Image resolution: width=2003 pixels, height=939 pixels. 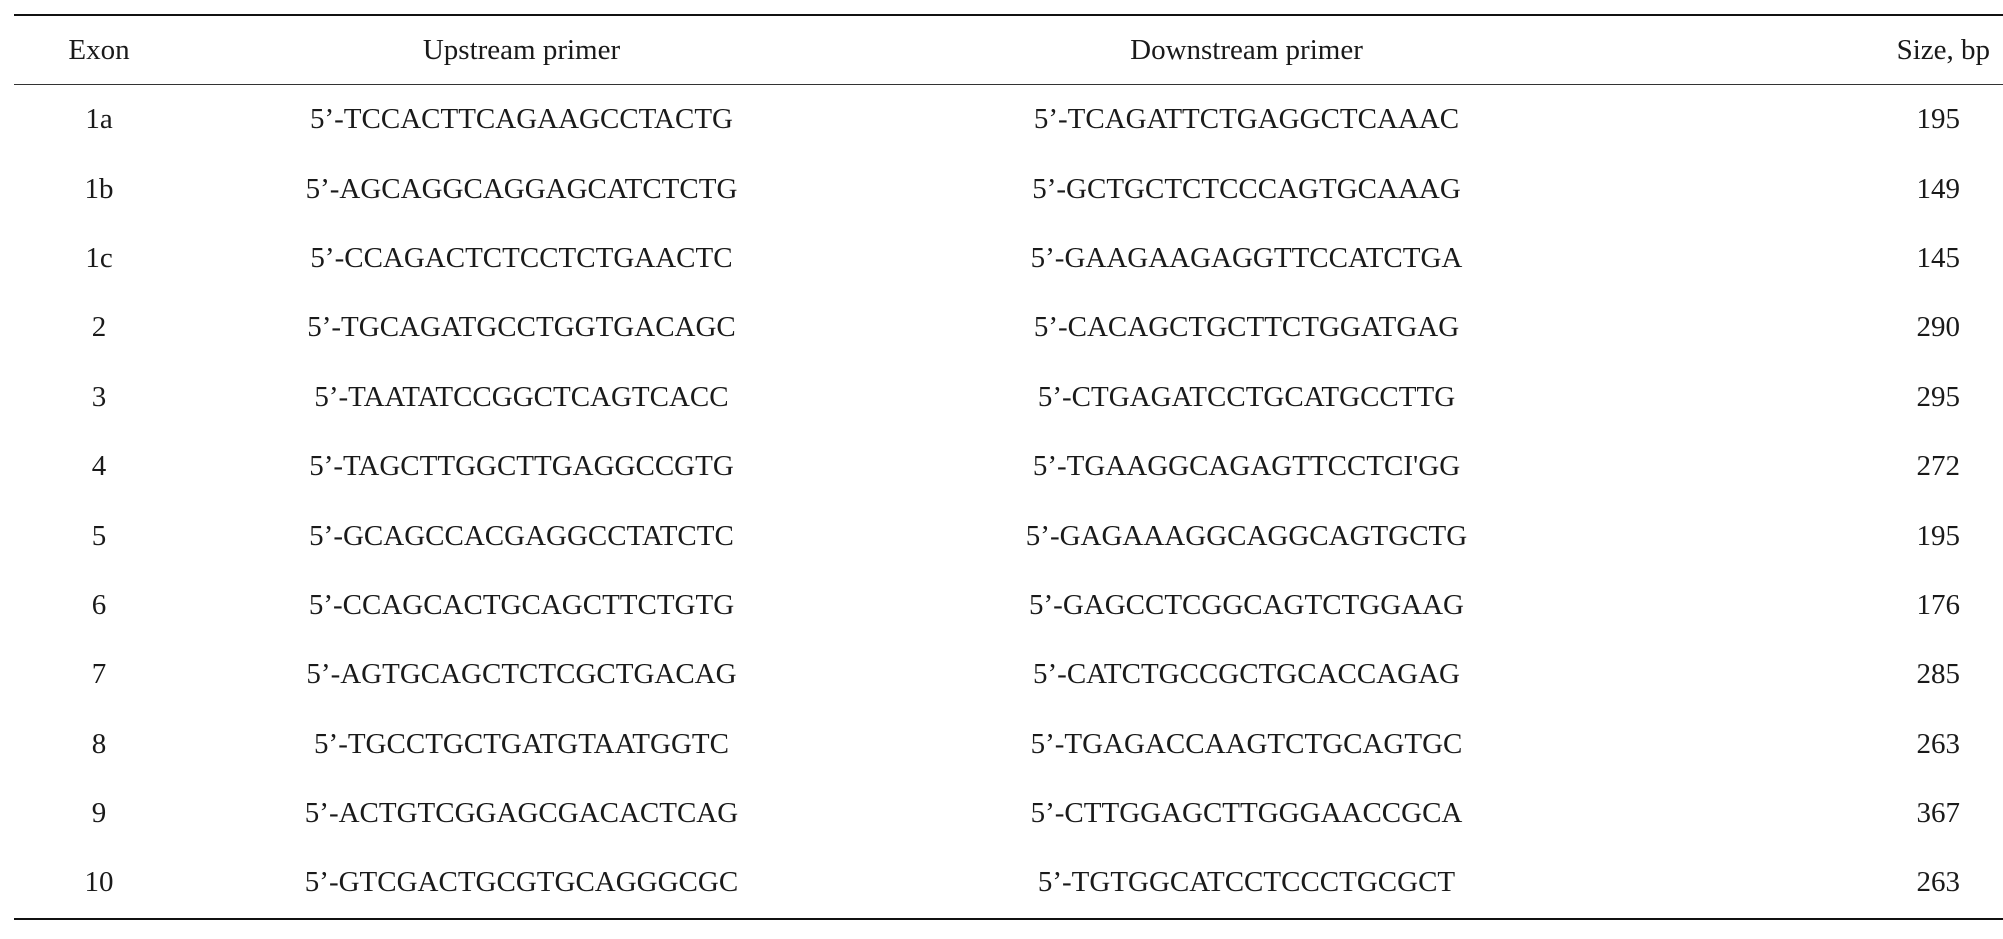 I want to click on header-downstream-primer: Downstream primer, so click(x=1246, y=49).